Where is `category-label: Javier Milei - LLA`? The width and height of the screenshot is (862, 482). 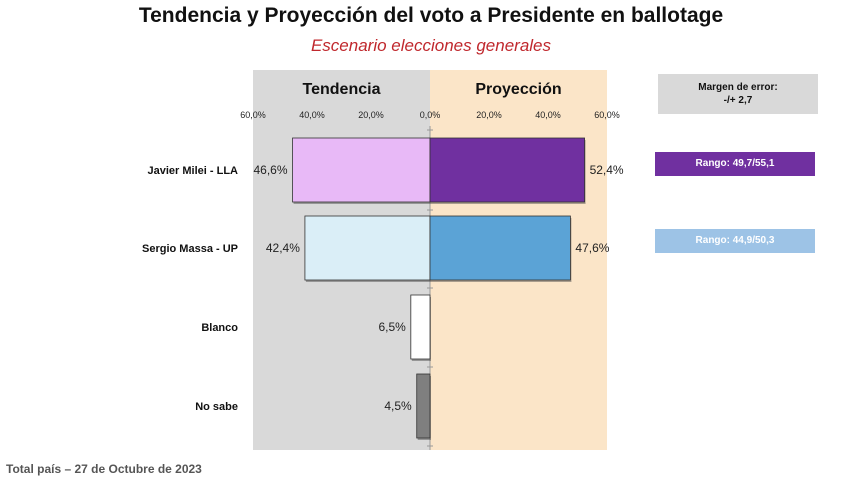
category-label: Javier Milei - LLA is located at coordinates (193, 171).